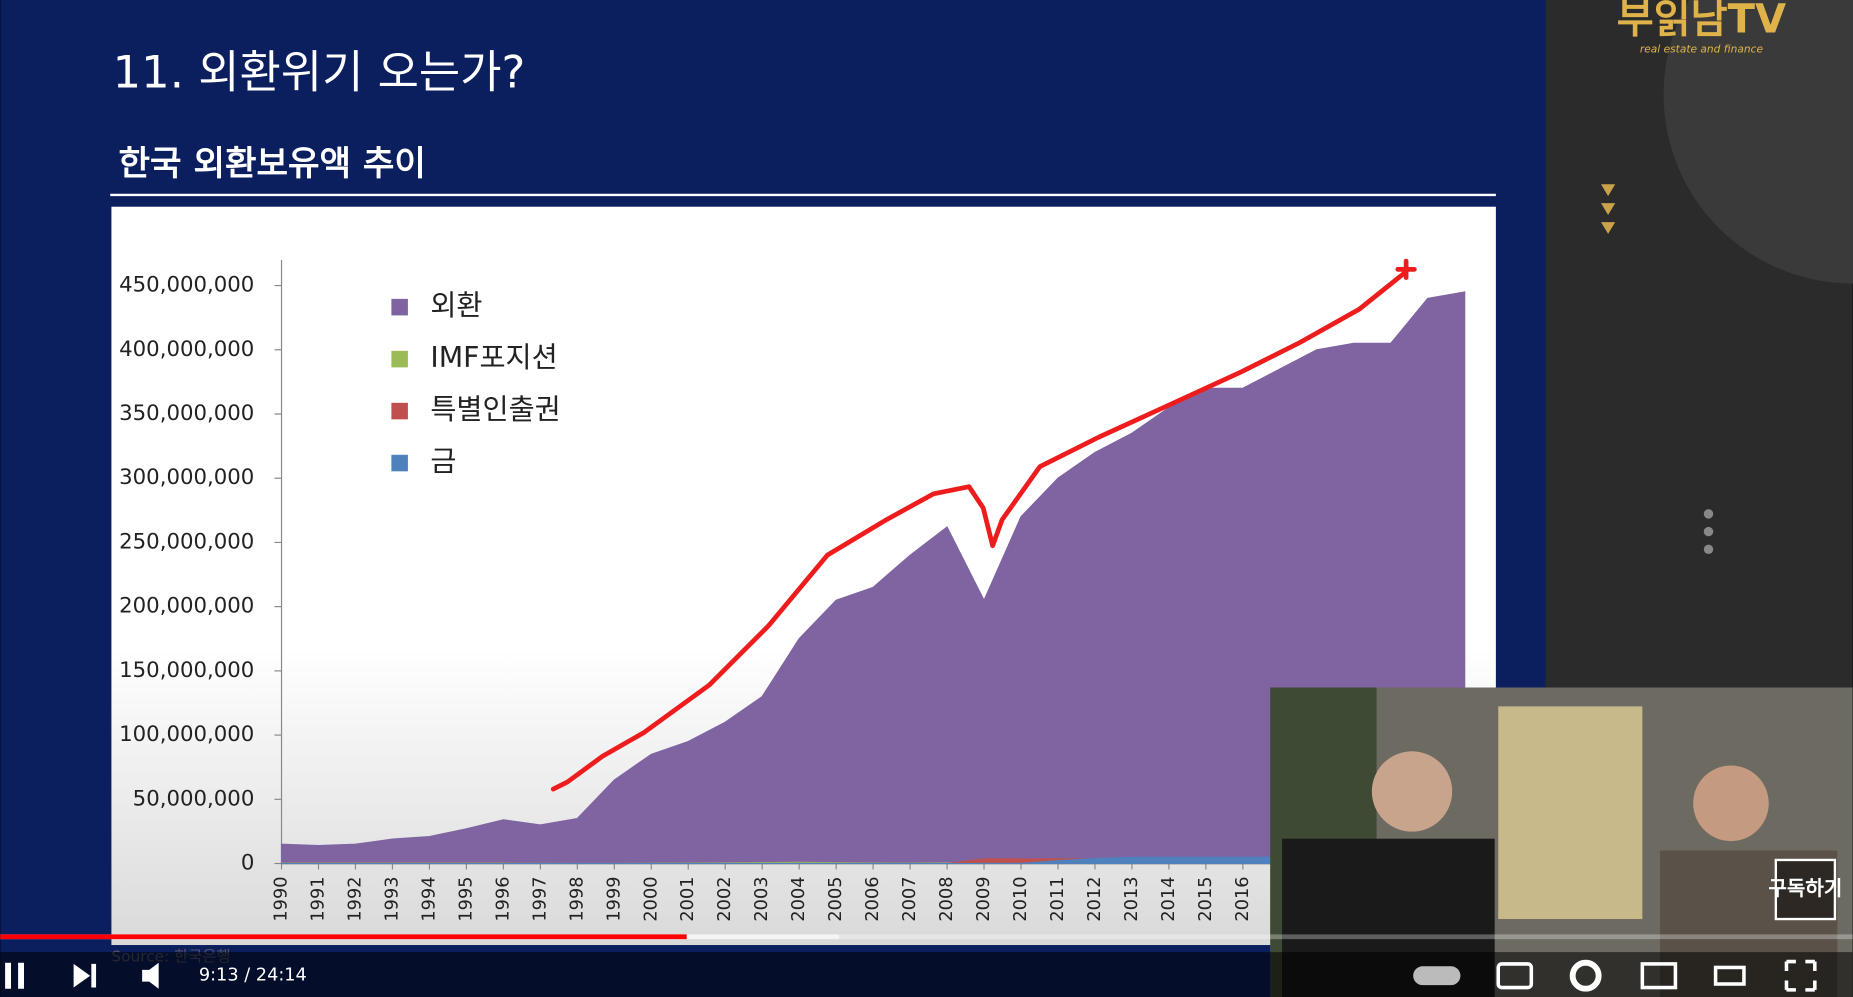 The height and width of the screenshot is (997, 1853). What do you see at coordinates (1243, 899) in the screenshot?
I see `x-tick-label: 2016` at bounding box center [1243, 899].